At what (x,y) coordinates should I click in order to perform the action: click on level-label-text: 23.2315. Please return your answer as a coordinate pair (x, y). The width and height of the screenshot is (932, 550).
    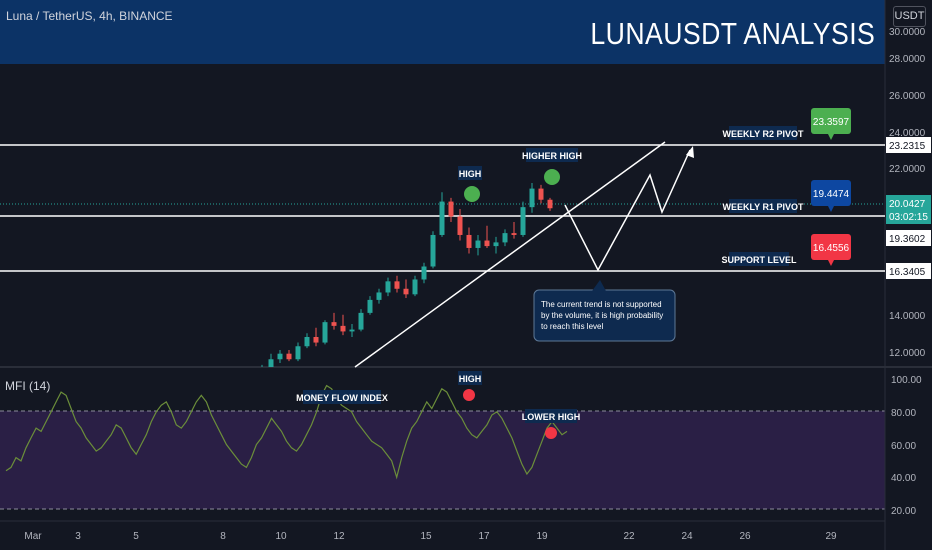
    Looking at the image, I should click on (907, 146).